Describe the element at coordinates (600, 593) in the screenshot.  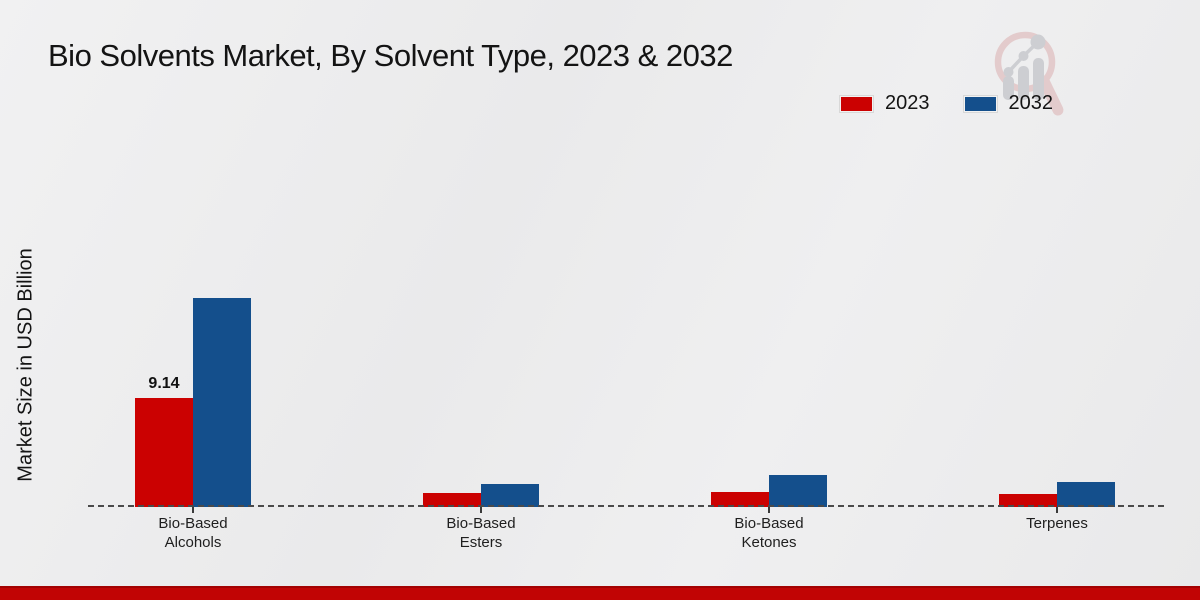
I see `footer-bar` at that location.